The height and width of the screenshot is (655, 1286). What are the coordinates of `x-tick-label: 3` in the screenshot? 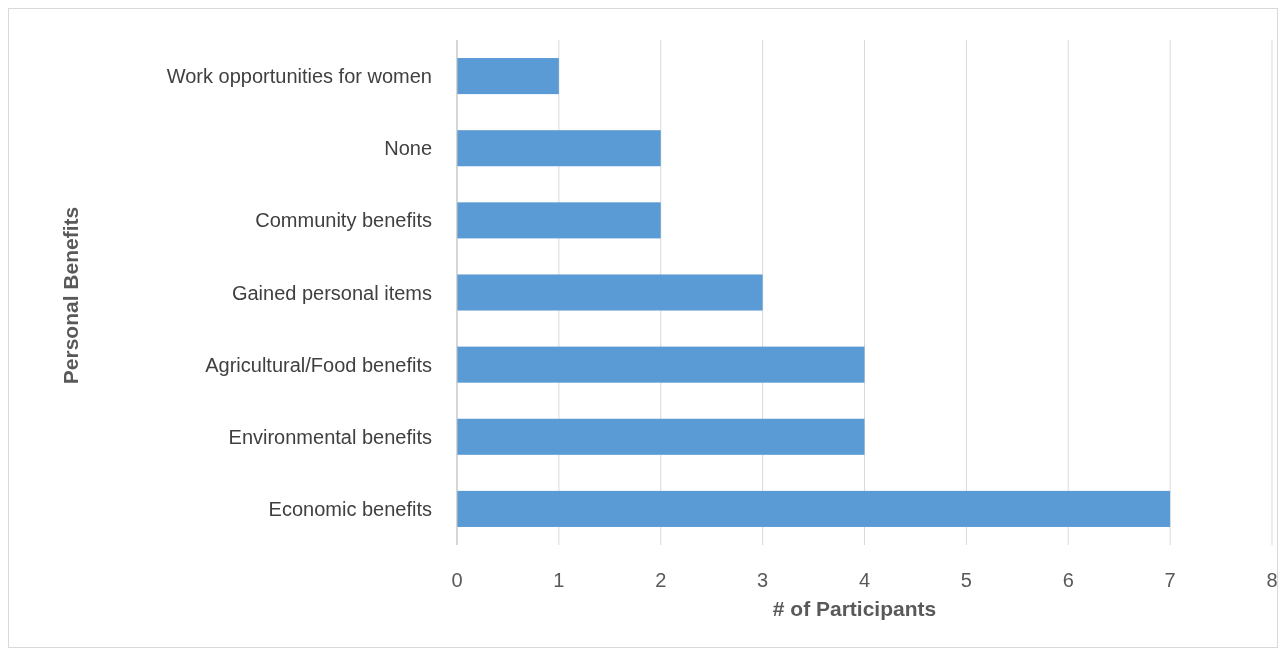 It's located at (763, 580).